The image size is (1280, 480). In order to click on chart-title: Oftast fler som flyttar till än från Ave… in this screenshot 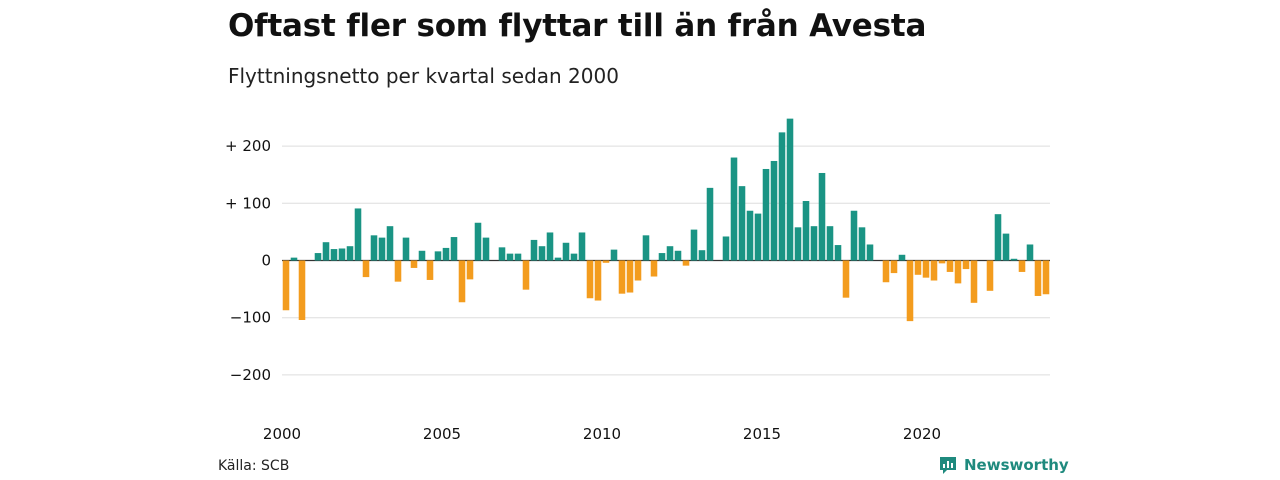, I will do `click(577, 26)`.